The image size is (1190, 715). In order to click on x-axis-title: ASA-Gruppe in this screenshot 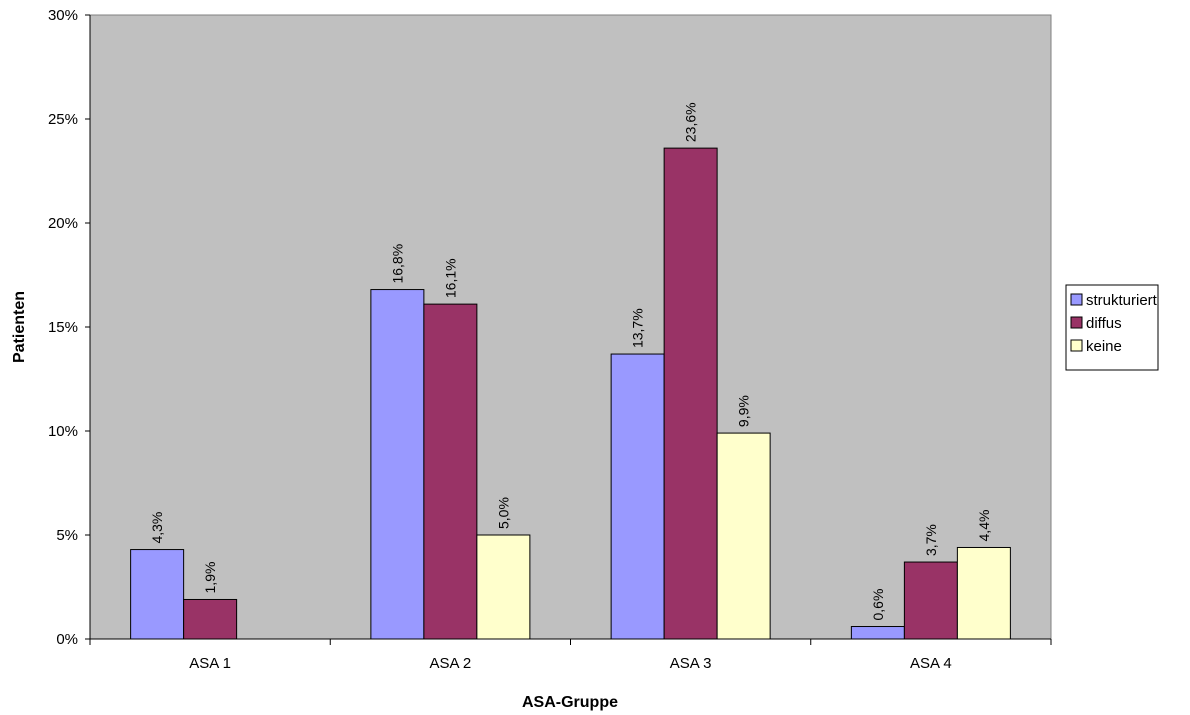, I will do `click(570, 702)`.